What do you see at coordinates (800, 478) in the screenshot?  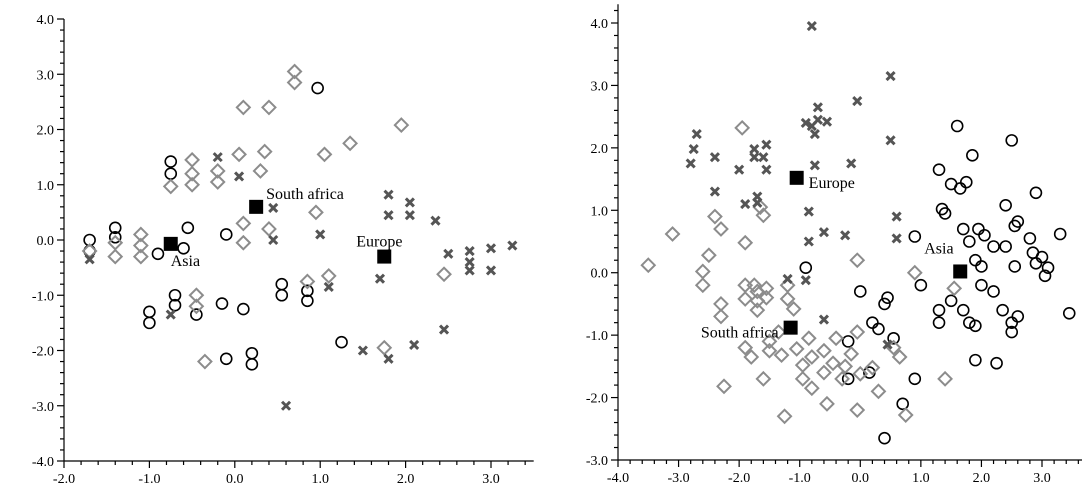 I see `x-tick-label: -1.0` at bounding box center [800, 478].